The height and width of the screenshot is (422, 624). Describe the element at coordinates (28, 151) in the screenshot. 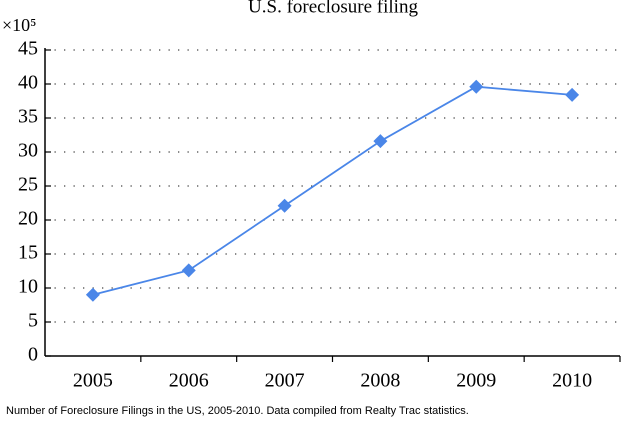

I see `y-tick-label: 30` at that location.